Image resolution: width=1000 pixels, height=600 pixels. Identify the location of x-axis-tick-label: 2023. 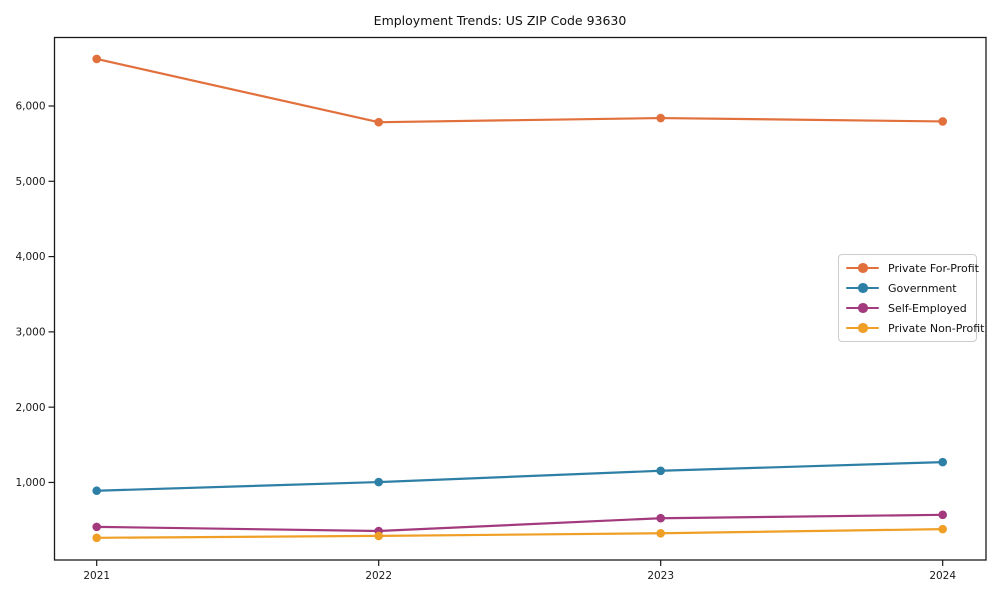
(660, 576).